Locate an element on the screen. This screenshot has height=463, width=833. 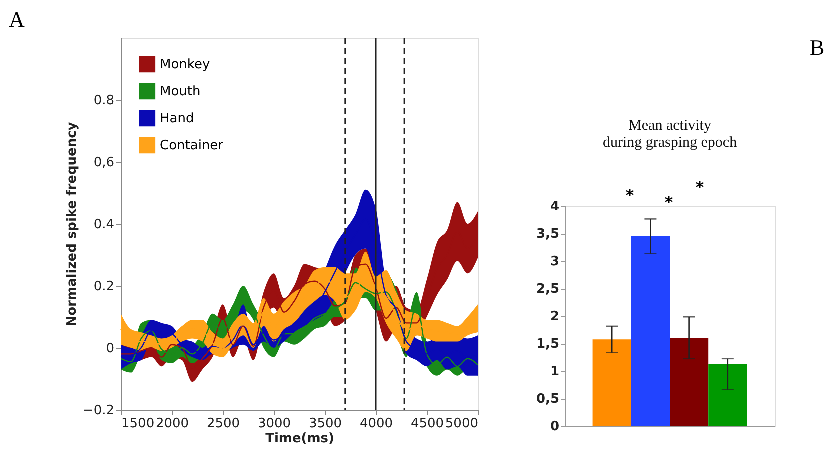
y-tick-label: 1 is located at coordinates (555, 372).